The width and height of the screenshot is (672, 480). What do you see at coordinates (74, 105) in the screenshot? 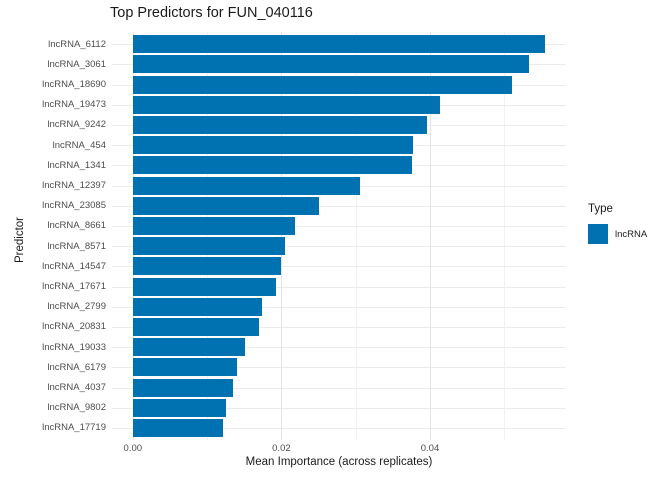
I see `y-axis-label: lncRNA_19473` at bounding box center [74, 105].